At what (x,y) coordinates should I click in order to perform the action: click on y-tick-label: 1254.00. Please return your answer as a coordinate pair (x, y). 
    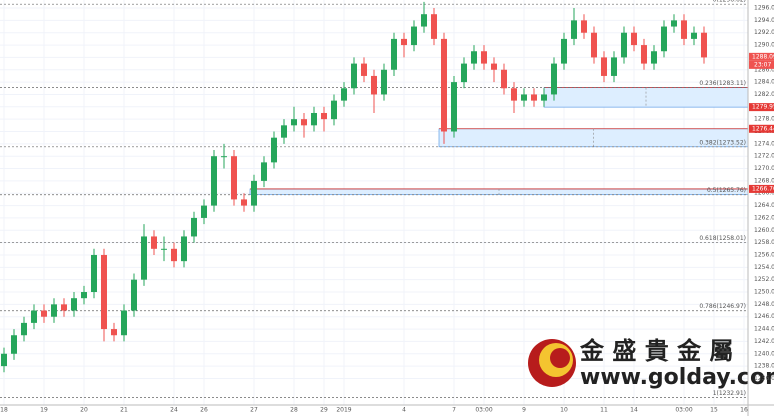
    Looking at the image, I should click on (764, 267).